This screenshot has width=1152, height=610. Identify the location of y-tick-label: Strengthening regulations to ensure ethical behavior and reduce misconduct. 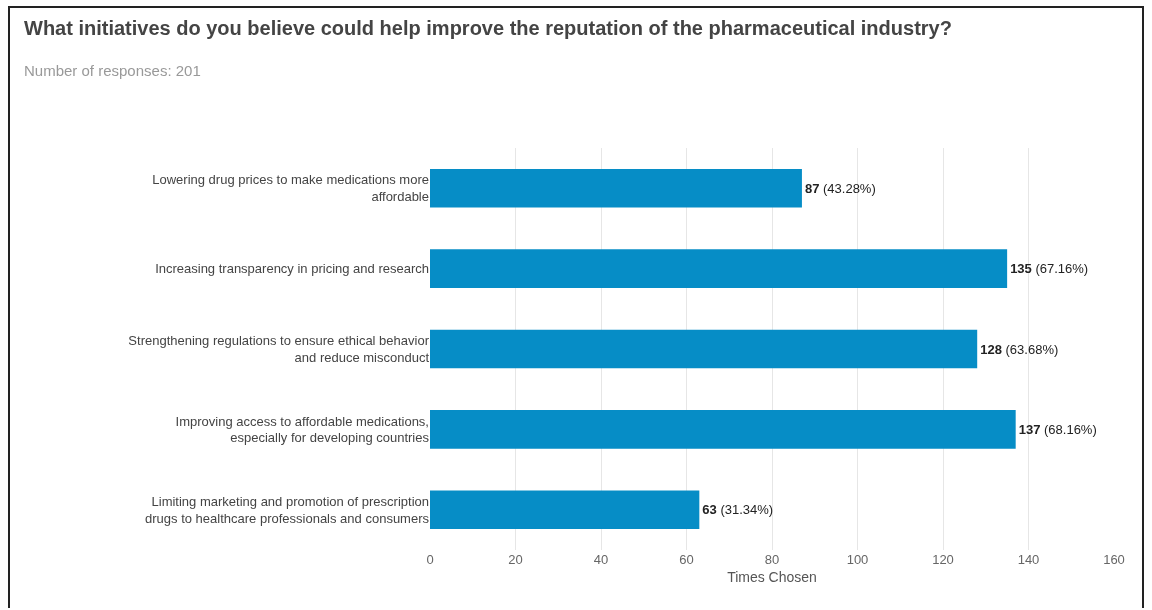
(279, 349).